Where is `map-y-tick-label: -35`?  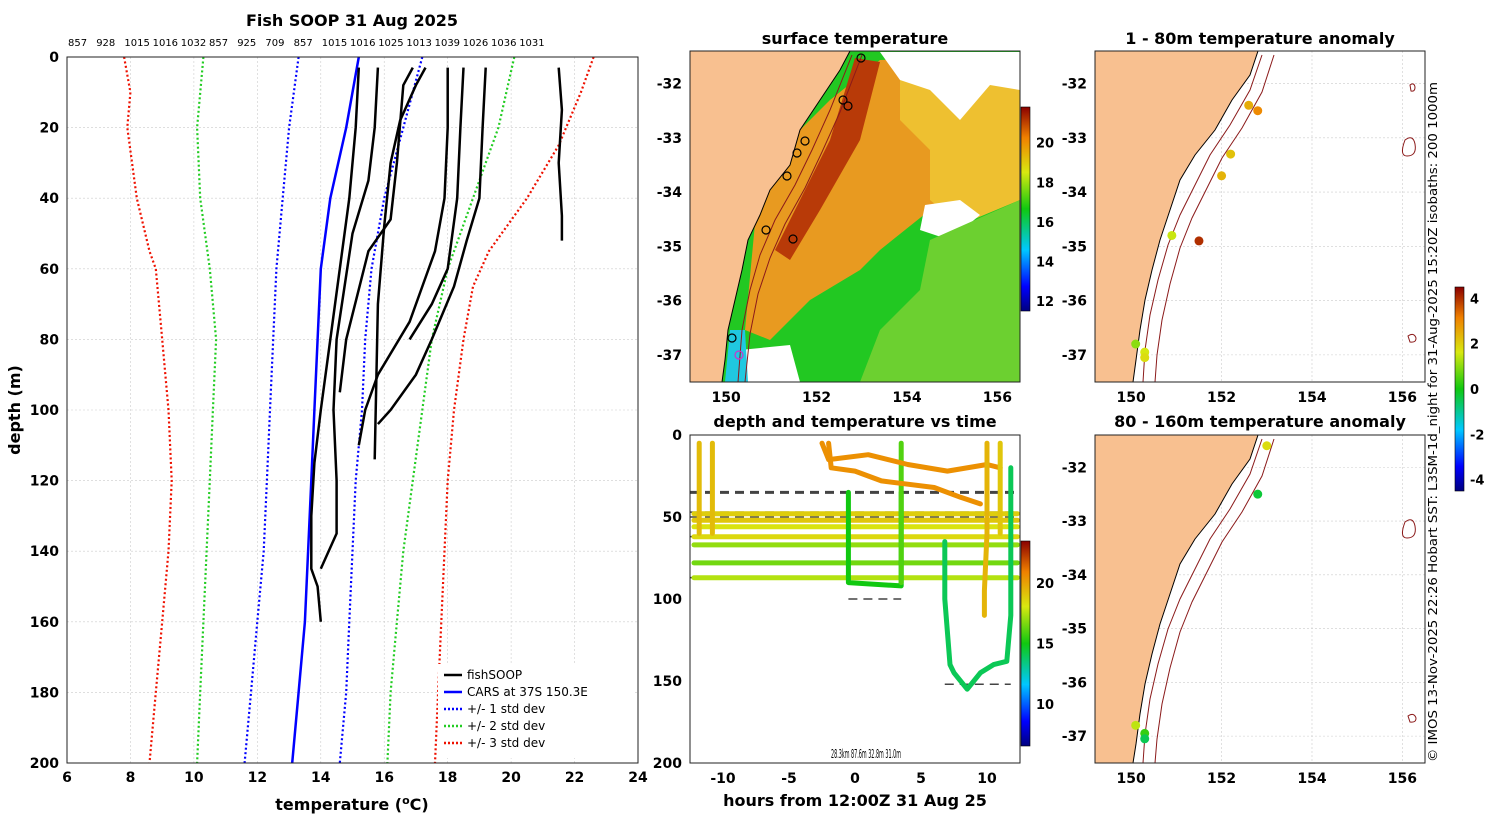
map-y-tick-label: -35 is located at coordinates (1074, 247).